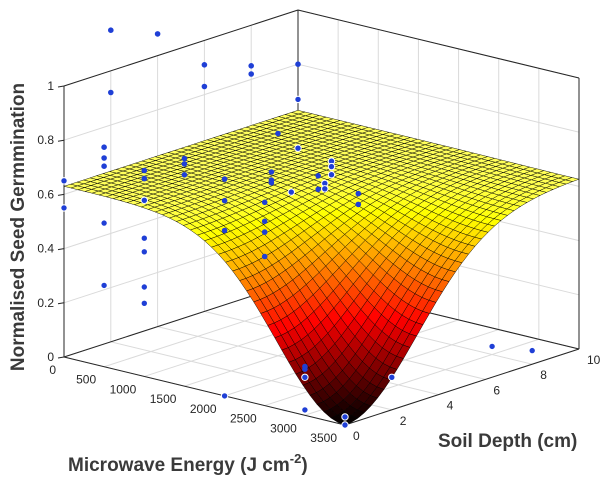 The height and width of the screenshot is (477, 606). Describe the element at coordinates (203, 409) in the screenshot. I see `x-tick-label: 2000` at that location.